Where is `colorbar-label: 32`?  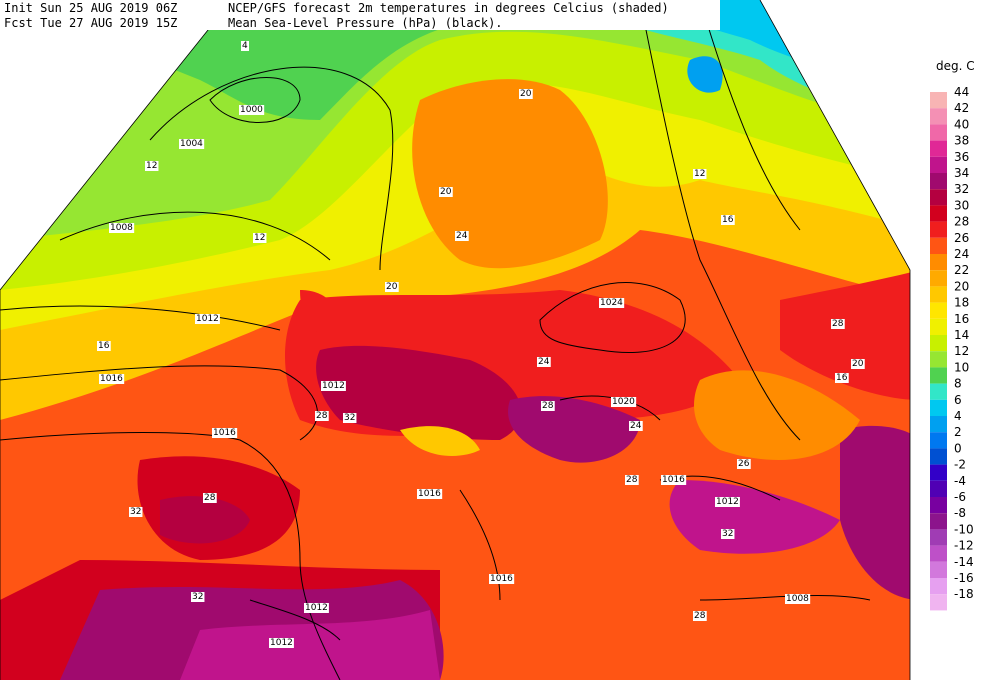
colorbar-label: 32 is located at coordinates (961, 189).